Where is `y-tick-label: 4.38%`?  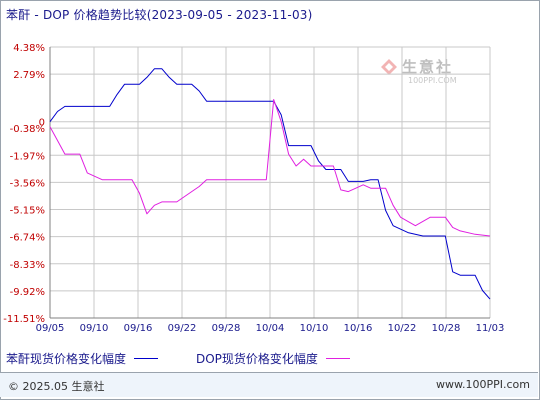 y-tick-label: 4.38% is located at coordinates (29, 48).